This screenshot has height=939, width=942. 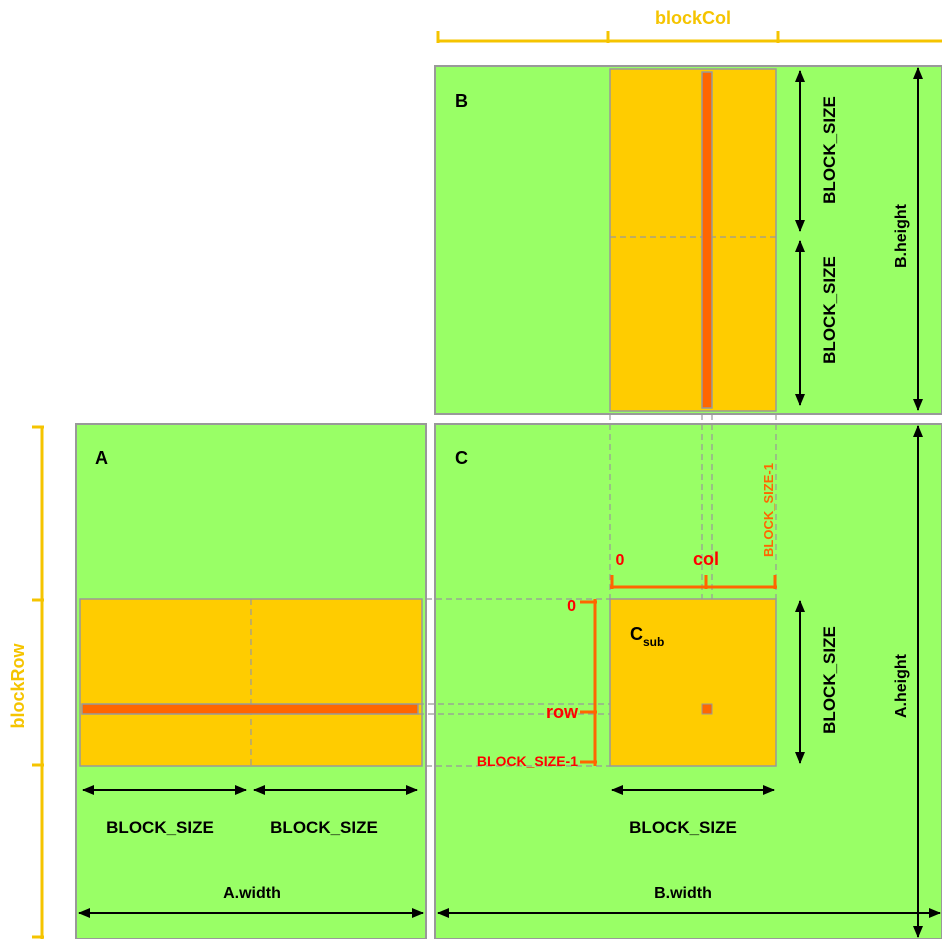 What do you see at coordinates (101, 458) in the screenshot?
I see `matrix-a-label: A` at bounding box center [101, 458].